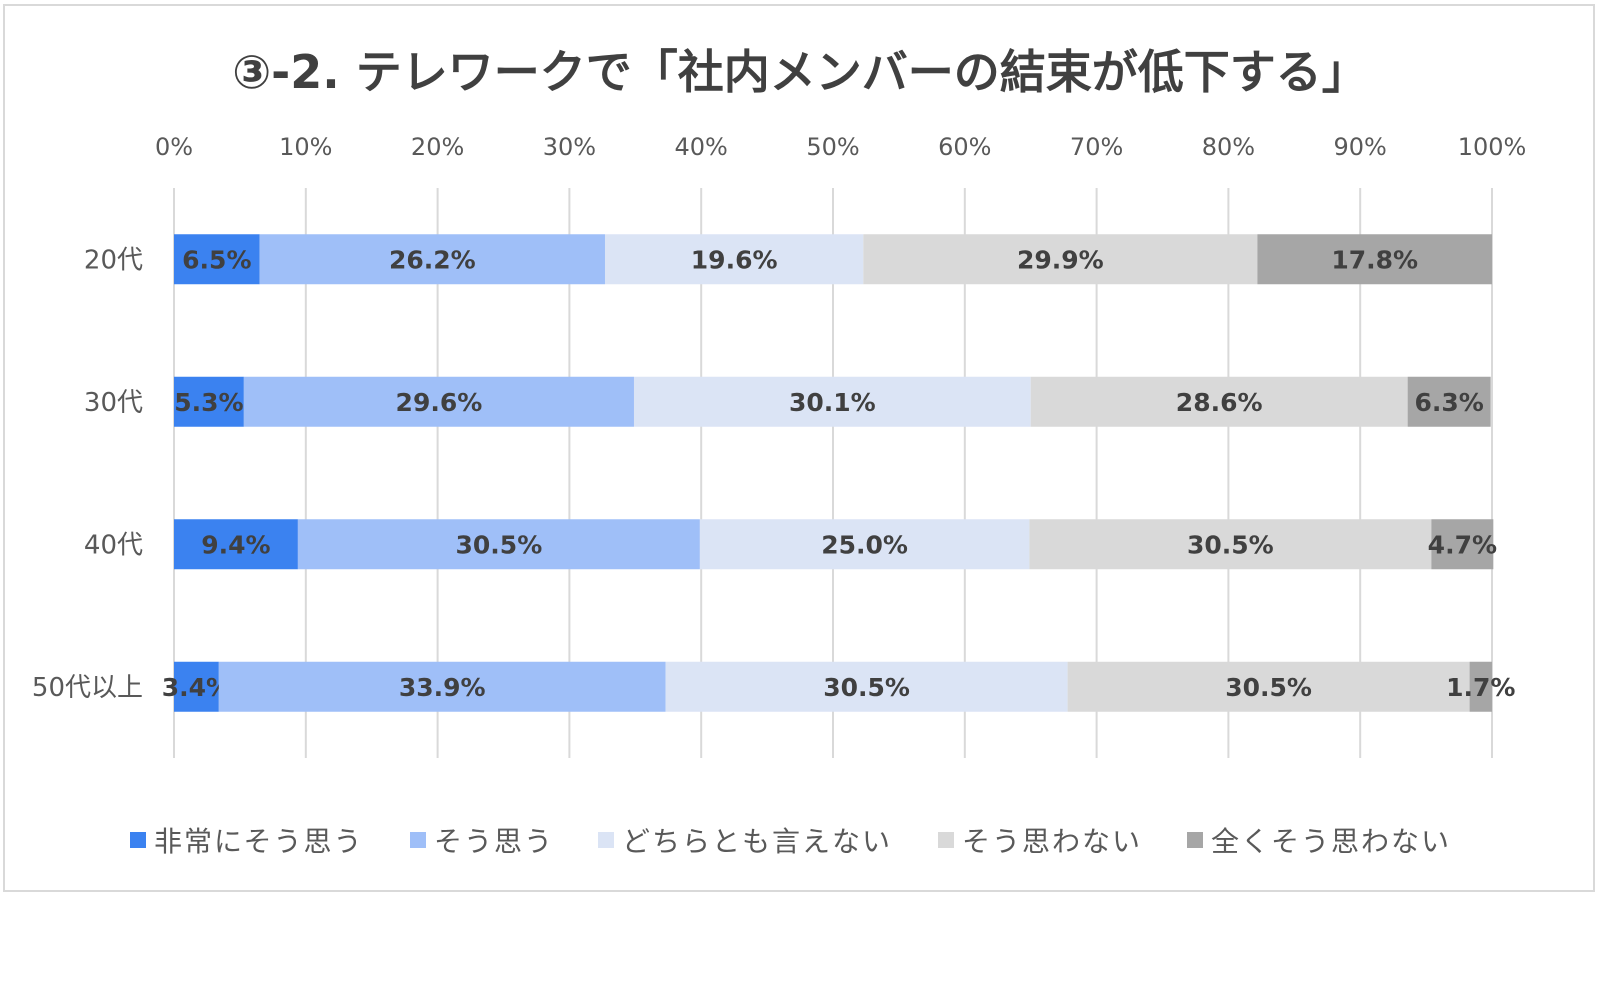  What do you see at coordinates (1096, 147) in the screenshot?
I see `x-tick-label: 70%` at bounding box center [1096, 147].